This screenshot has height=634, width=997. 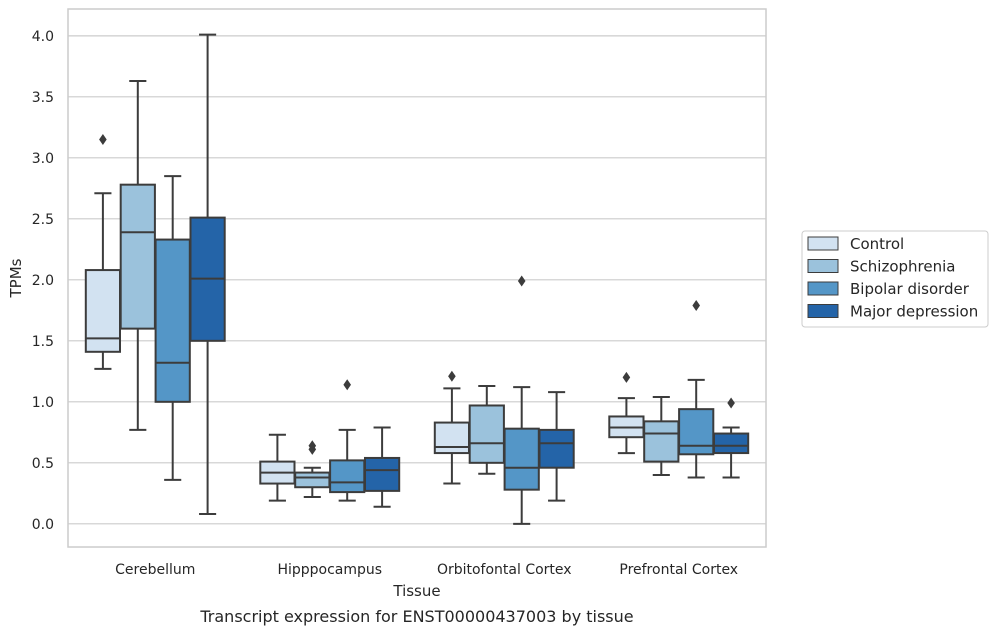 What do you see at coordinates (43, 159) in the screenshot?
I see `y-tick-label: 3.0` at bounding box center [43, 159].